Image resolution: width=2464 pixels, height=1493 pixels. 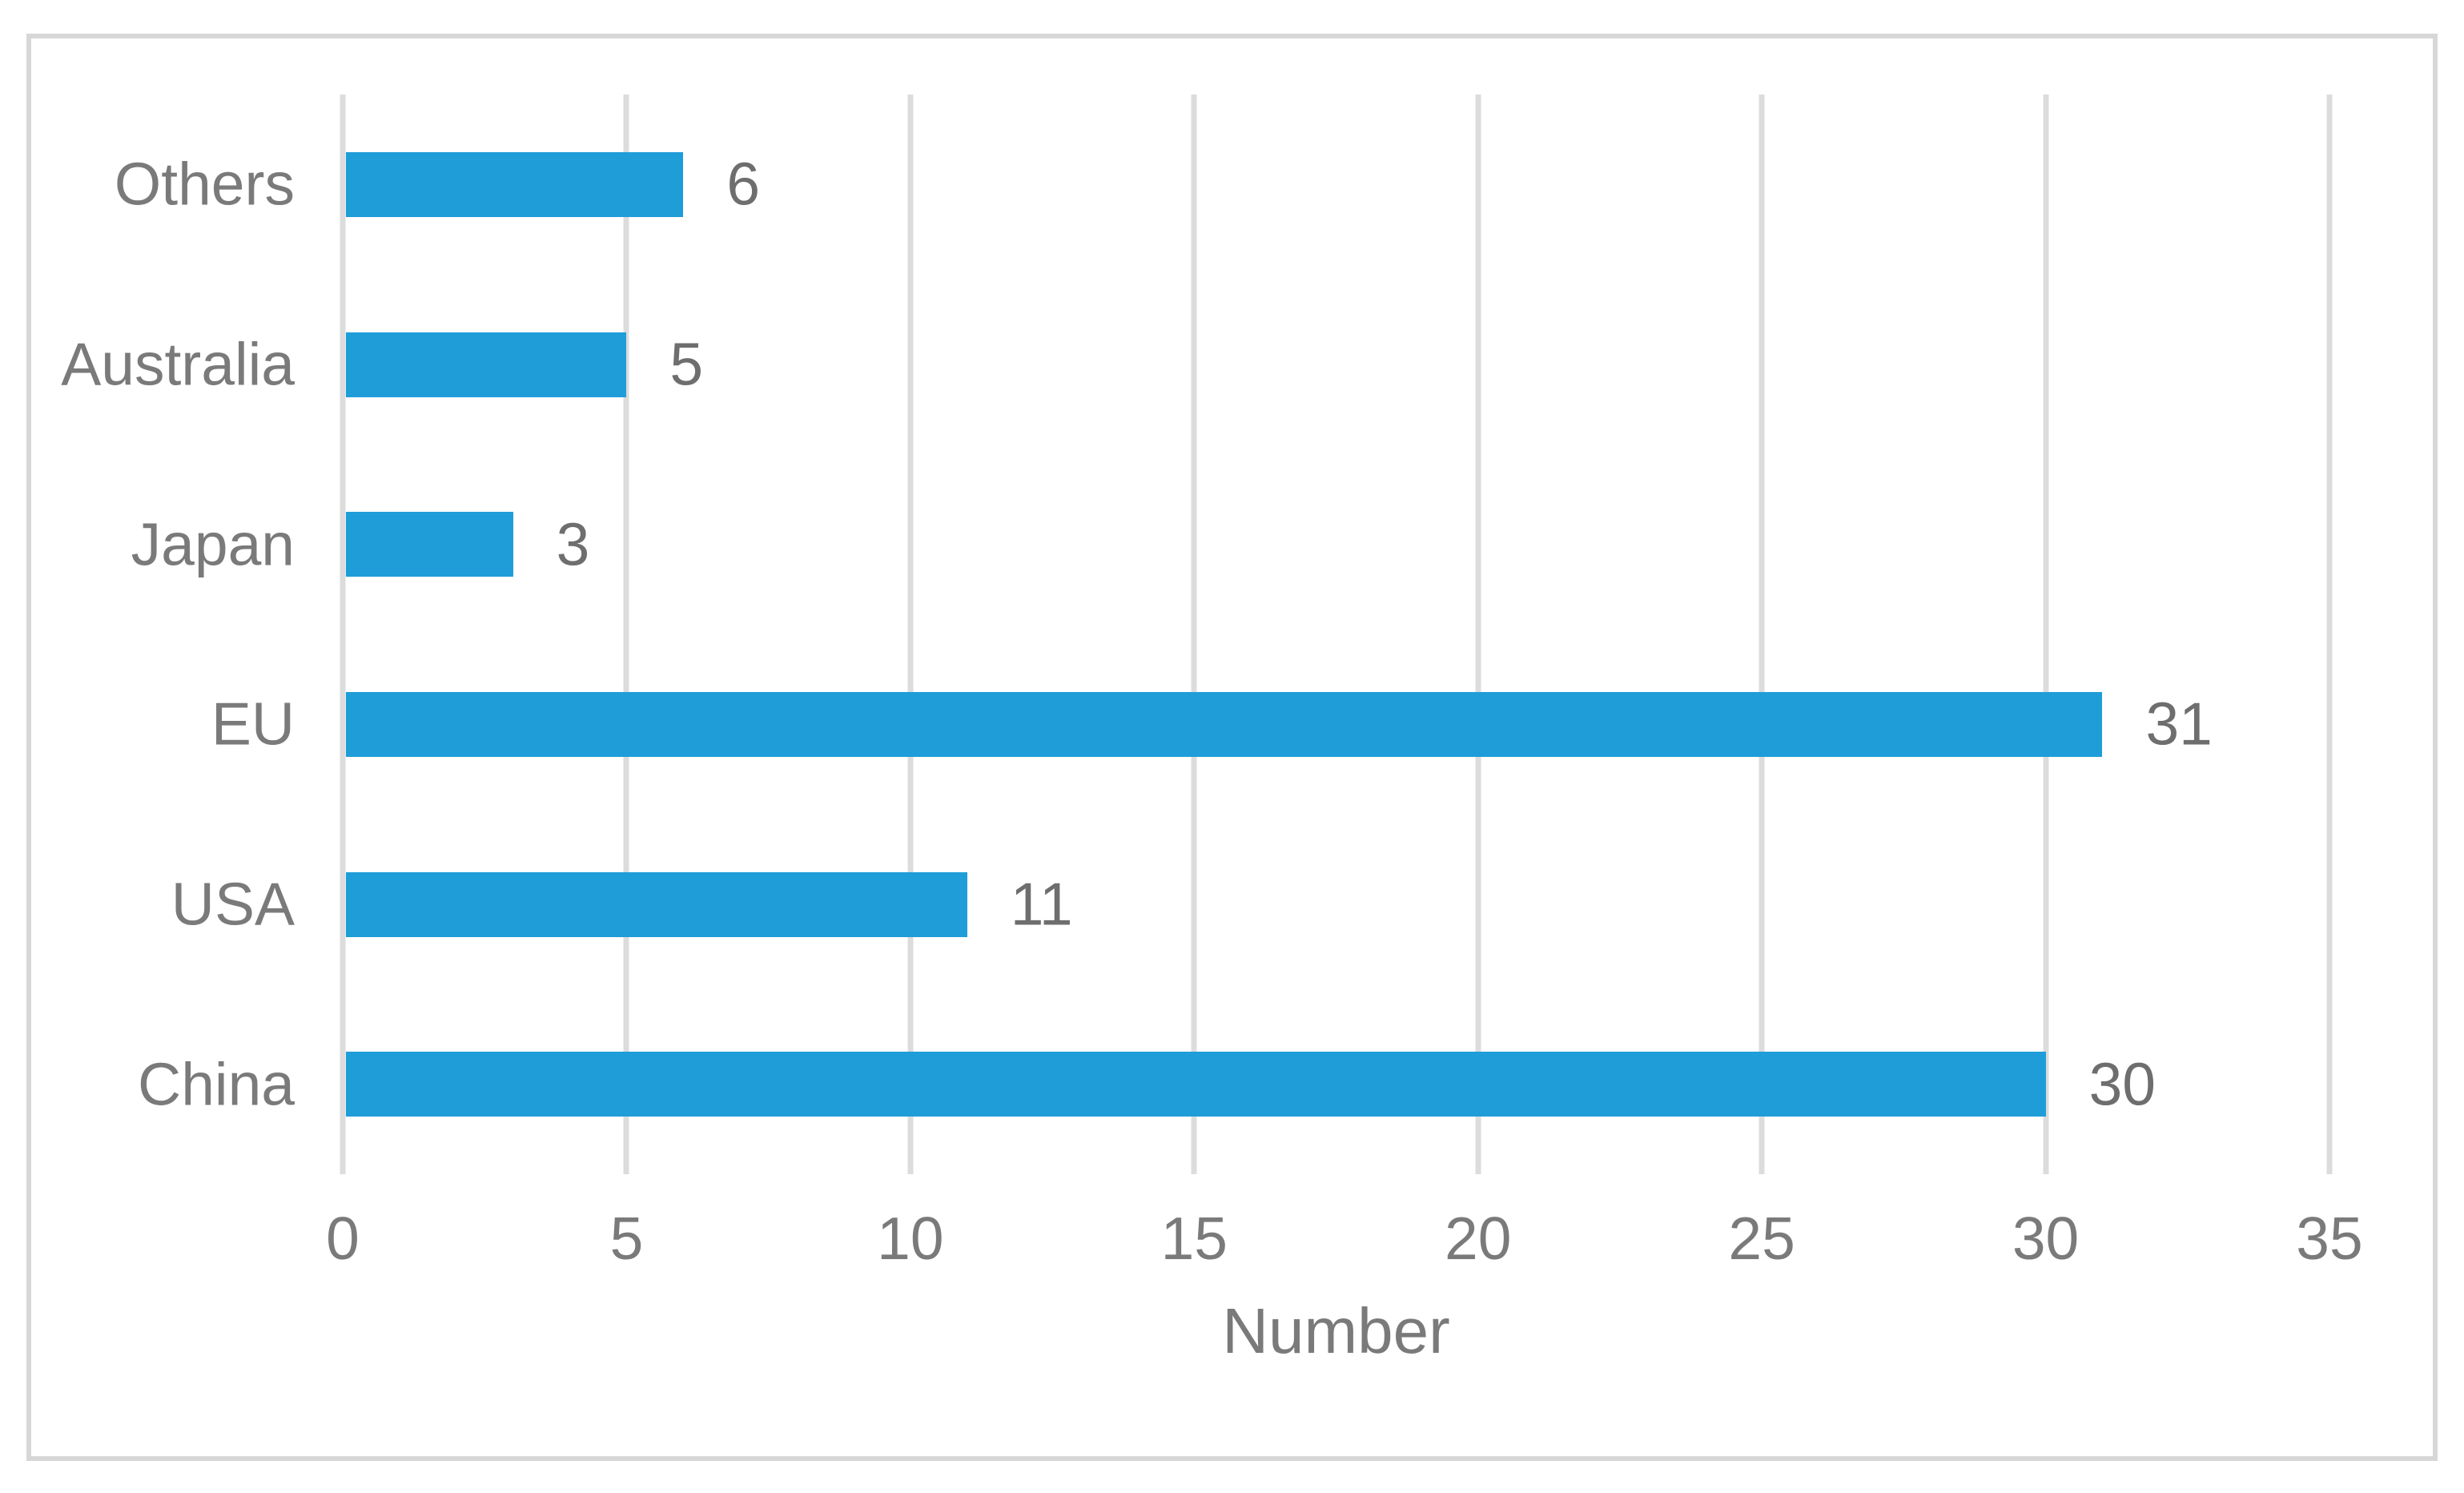 I want to click on value-label-china: 30, so click(x=2122, y=1084).